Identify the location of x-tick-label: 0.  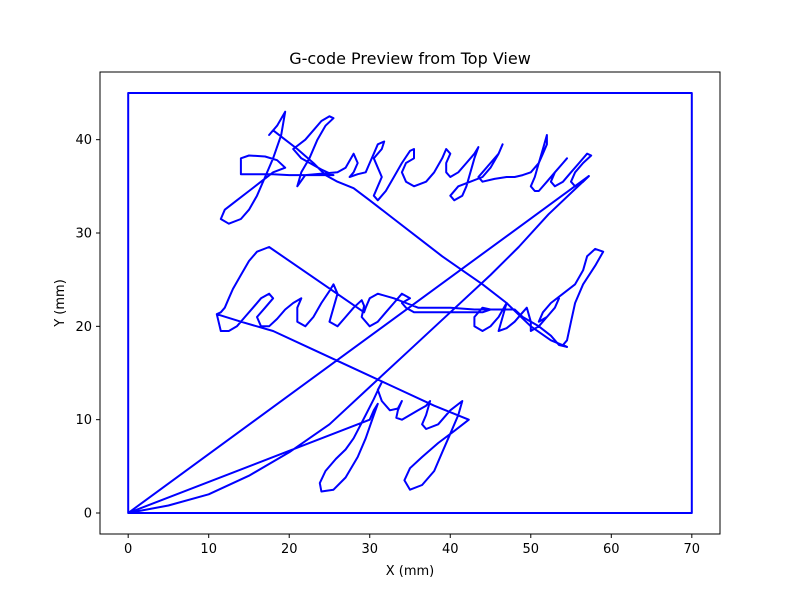
(128, 549).